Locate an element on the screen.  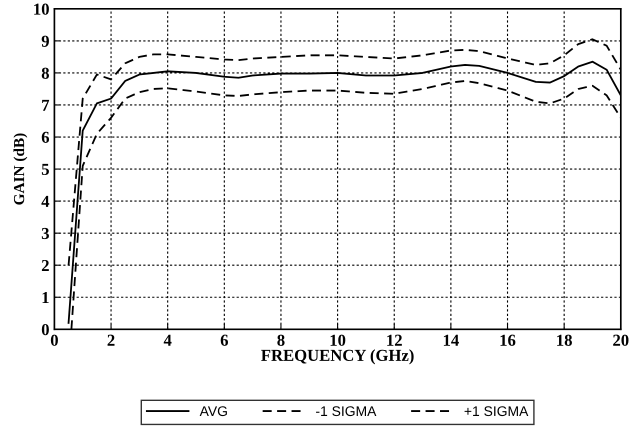
legend-label: +1 SIGMA is located at coordinates (496, 411).